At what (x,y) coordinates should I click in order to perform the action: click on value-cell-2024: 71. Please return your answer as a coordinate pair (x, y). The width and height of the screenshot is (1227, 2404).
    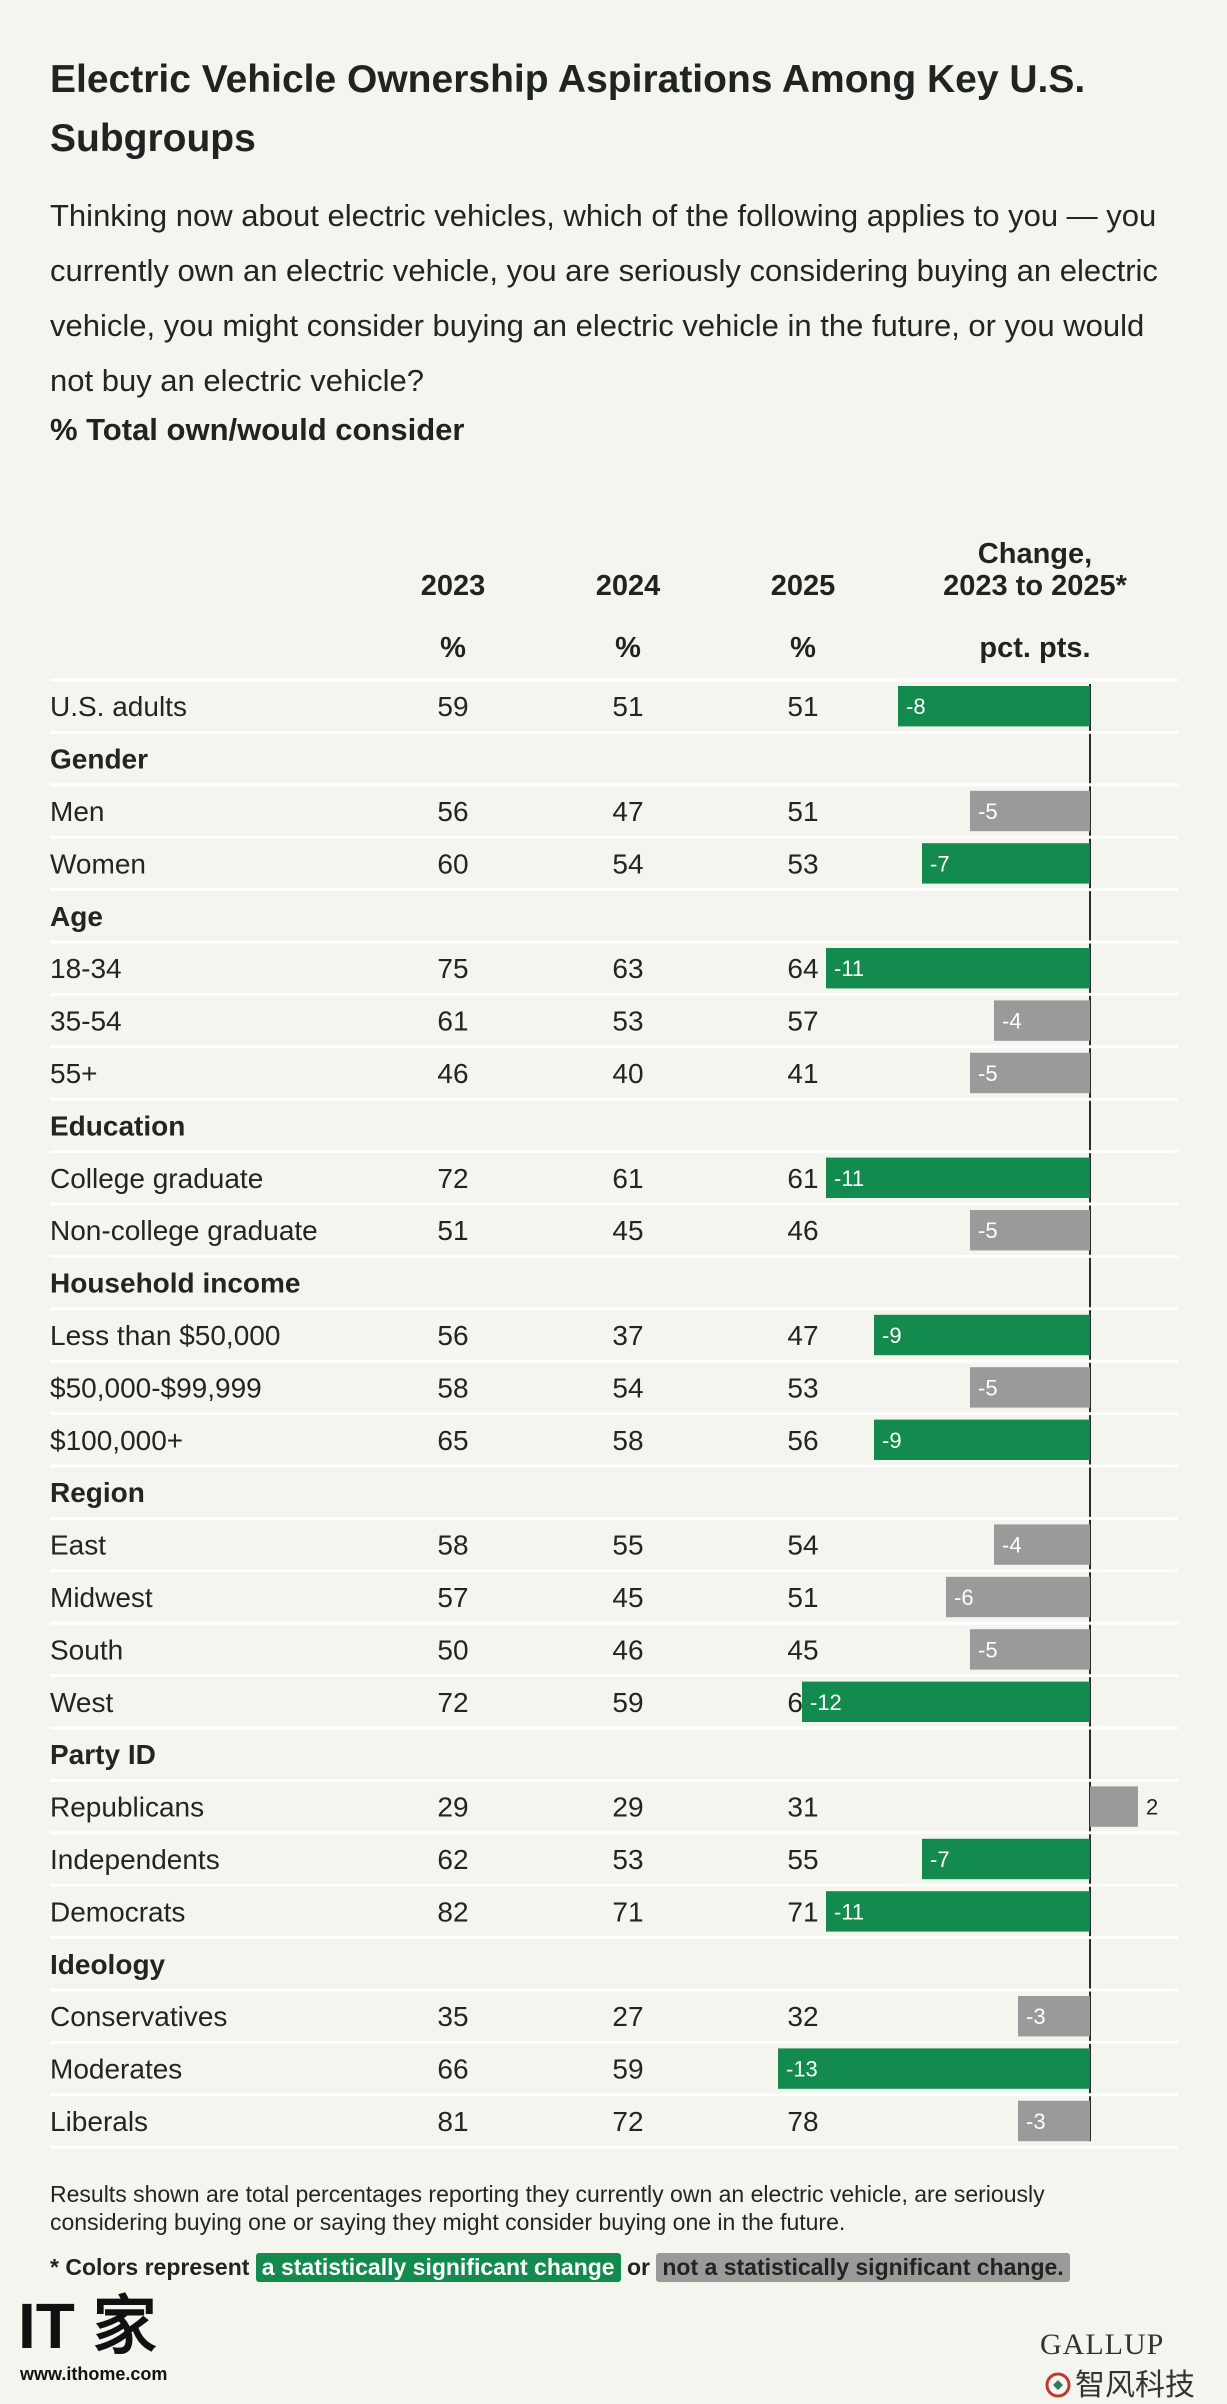
    Looking at the image, I should click on (627, 1911).